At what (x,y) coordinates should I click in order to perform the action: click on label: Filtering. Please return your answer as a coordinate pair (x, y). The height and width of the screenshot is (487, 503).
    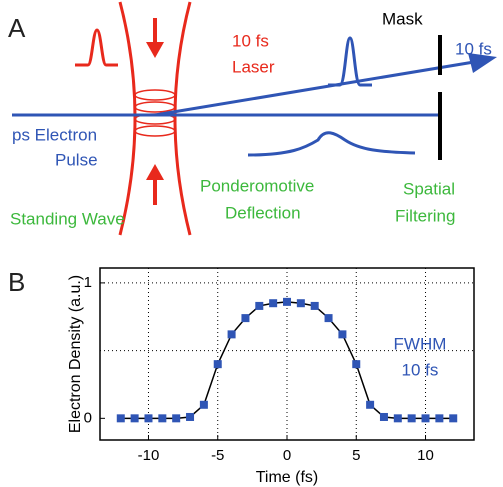
    Looking at the image, I should click on (425, 215).